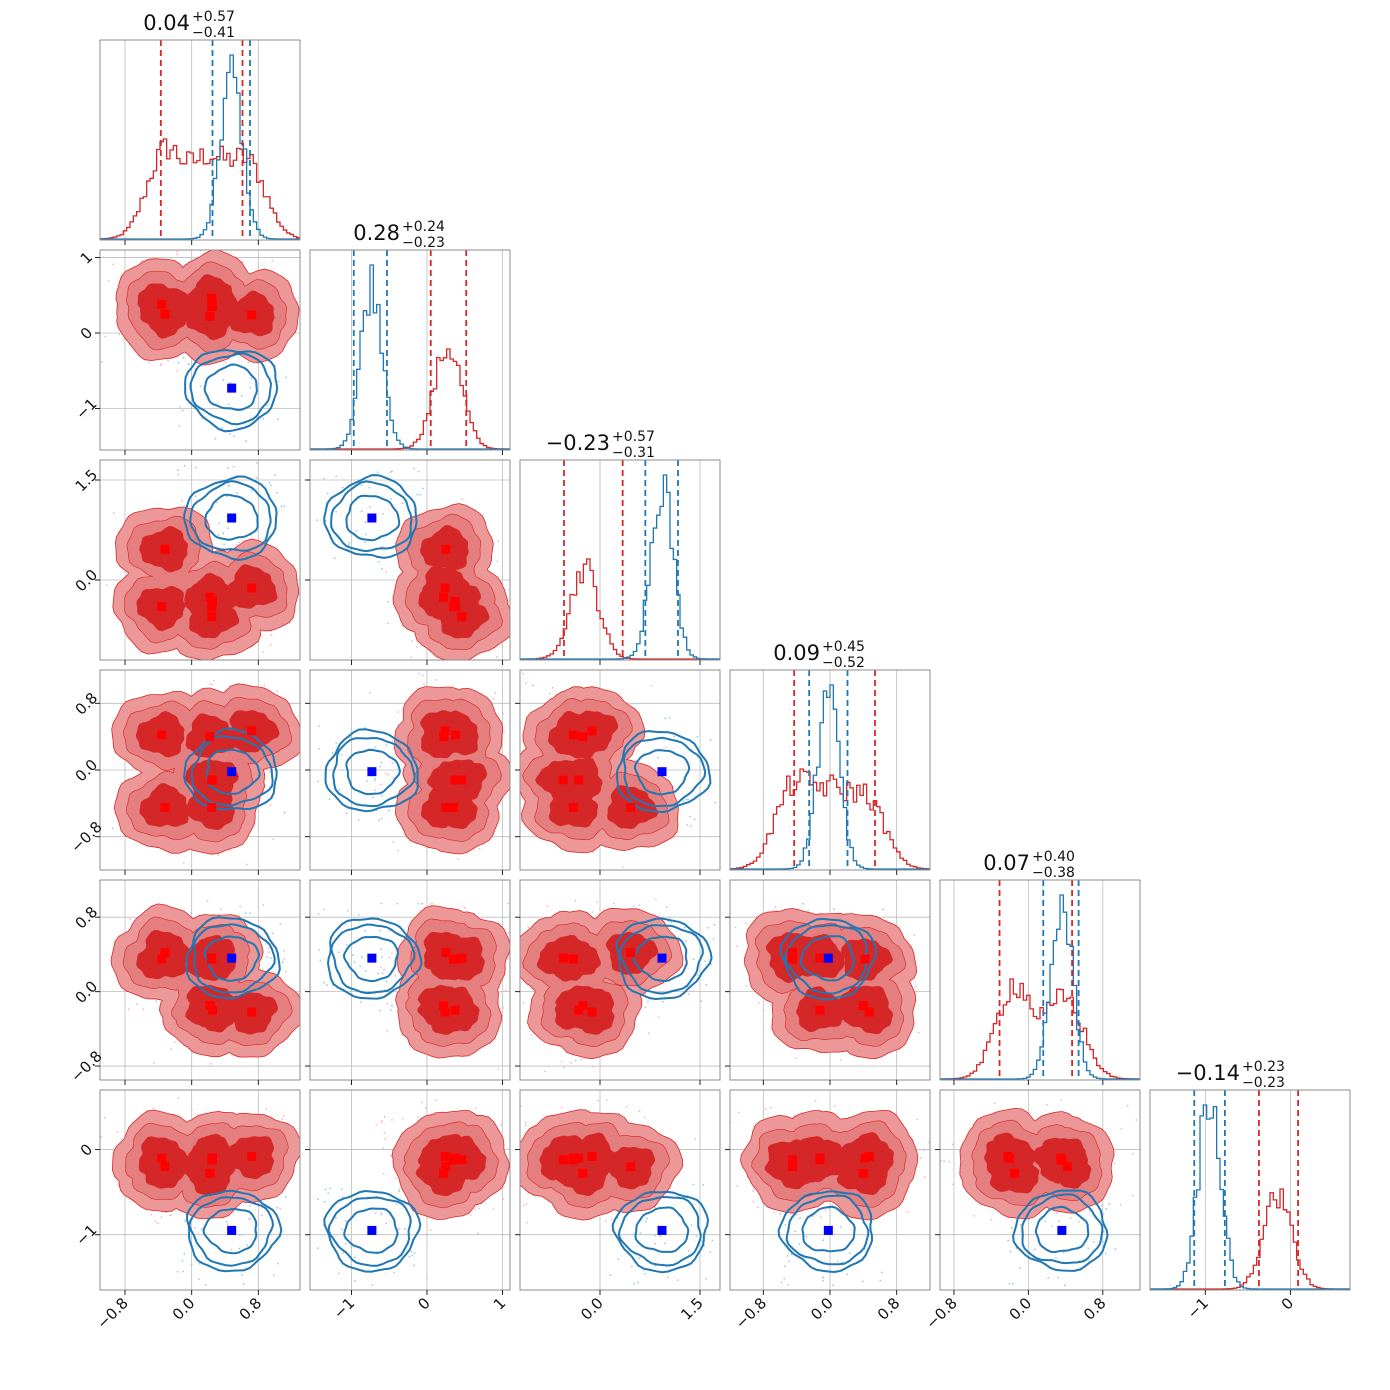  I want to click on param-title-upper: +0.57, so click(633, 437).